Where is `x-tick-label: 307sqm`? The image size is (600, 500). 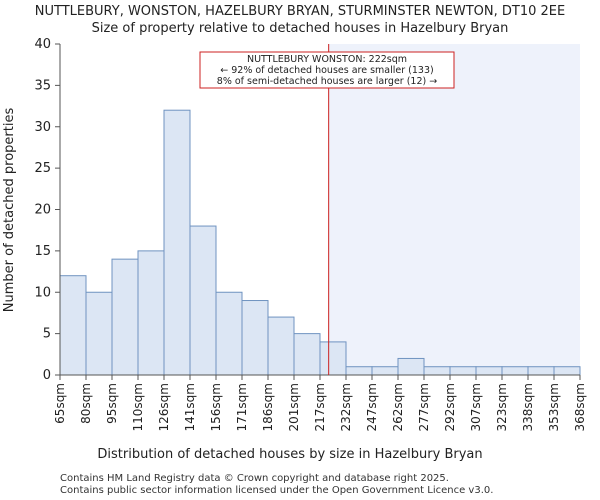
x-tick-label: 307sqm is located at coordinates (476, 407).